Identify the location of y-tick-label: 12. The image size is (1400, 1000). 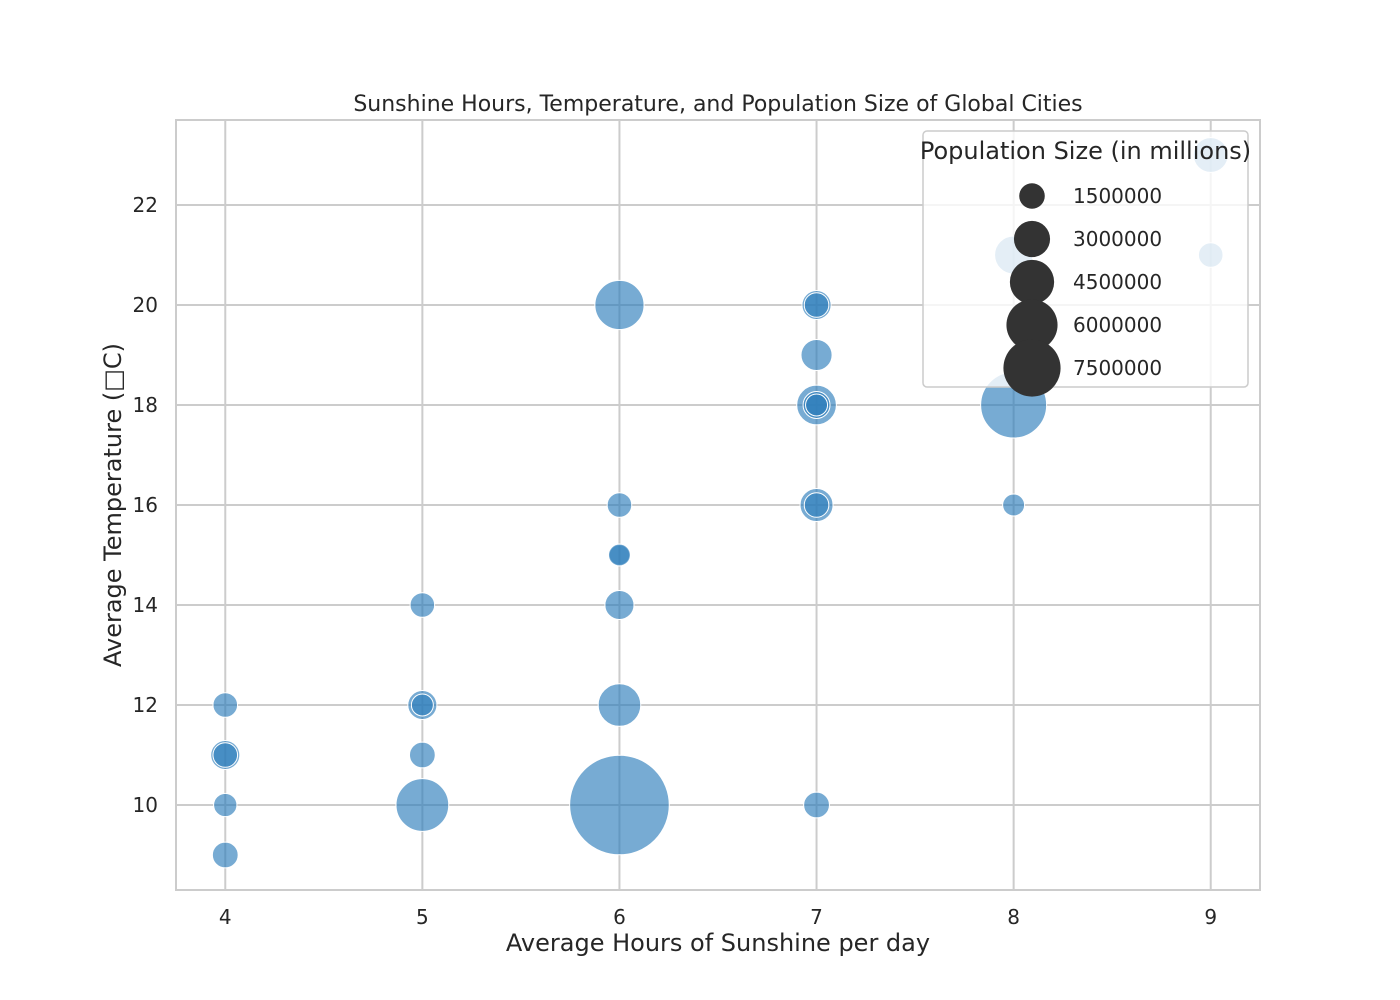
(145, 705).